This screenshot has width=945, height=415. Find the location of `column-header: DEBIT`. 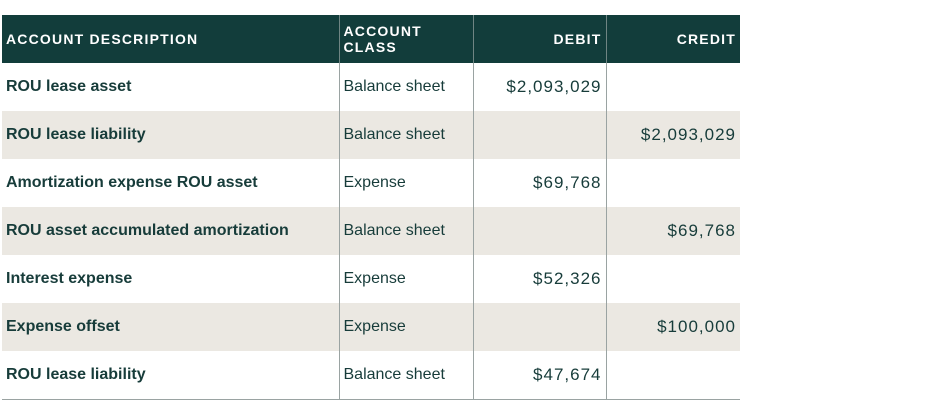

column-header: DEBIT is located at coordinates (539, 39).